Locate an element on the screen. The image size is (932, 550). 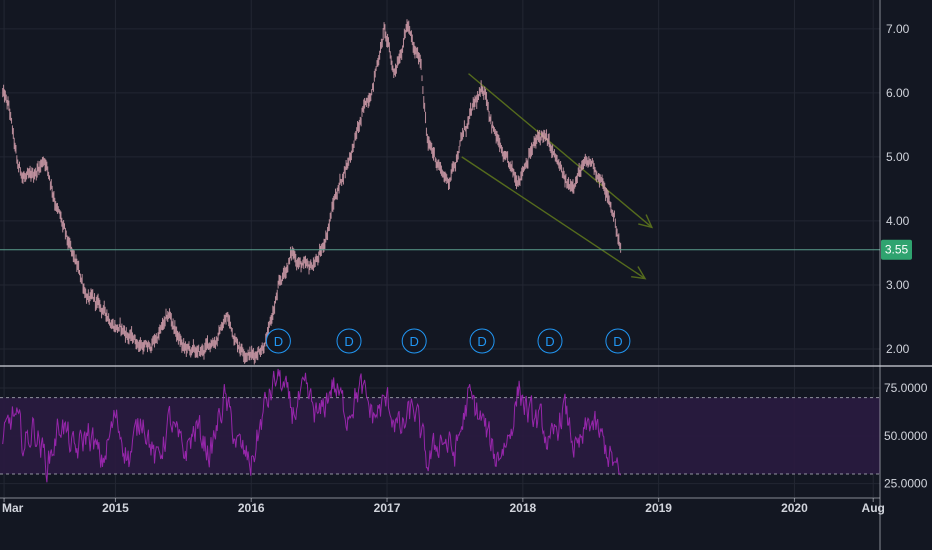
price-tick-label-5.00: 5.00 is located at coordinates (898, 157).